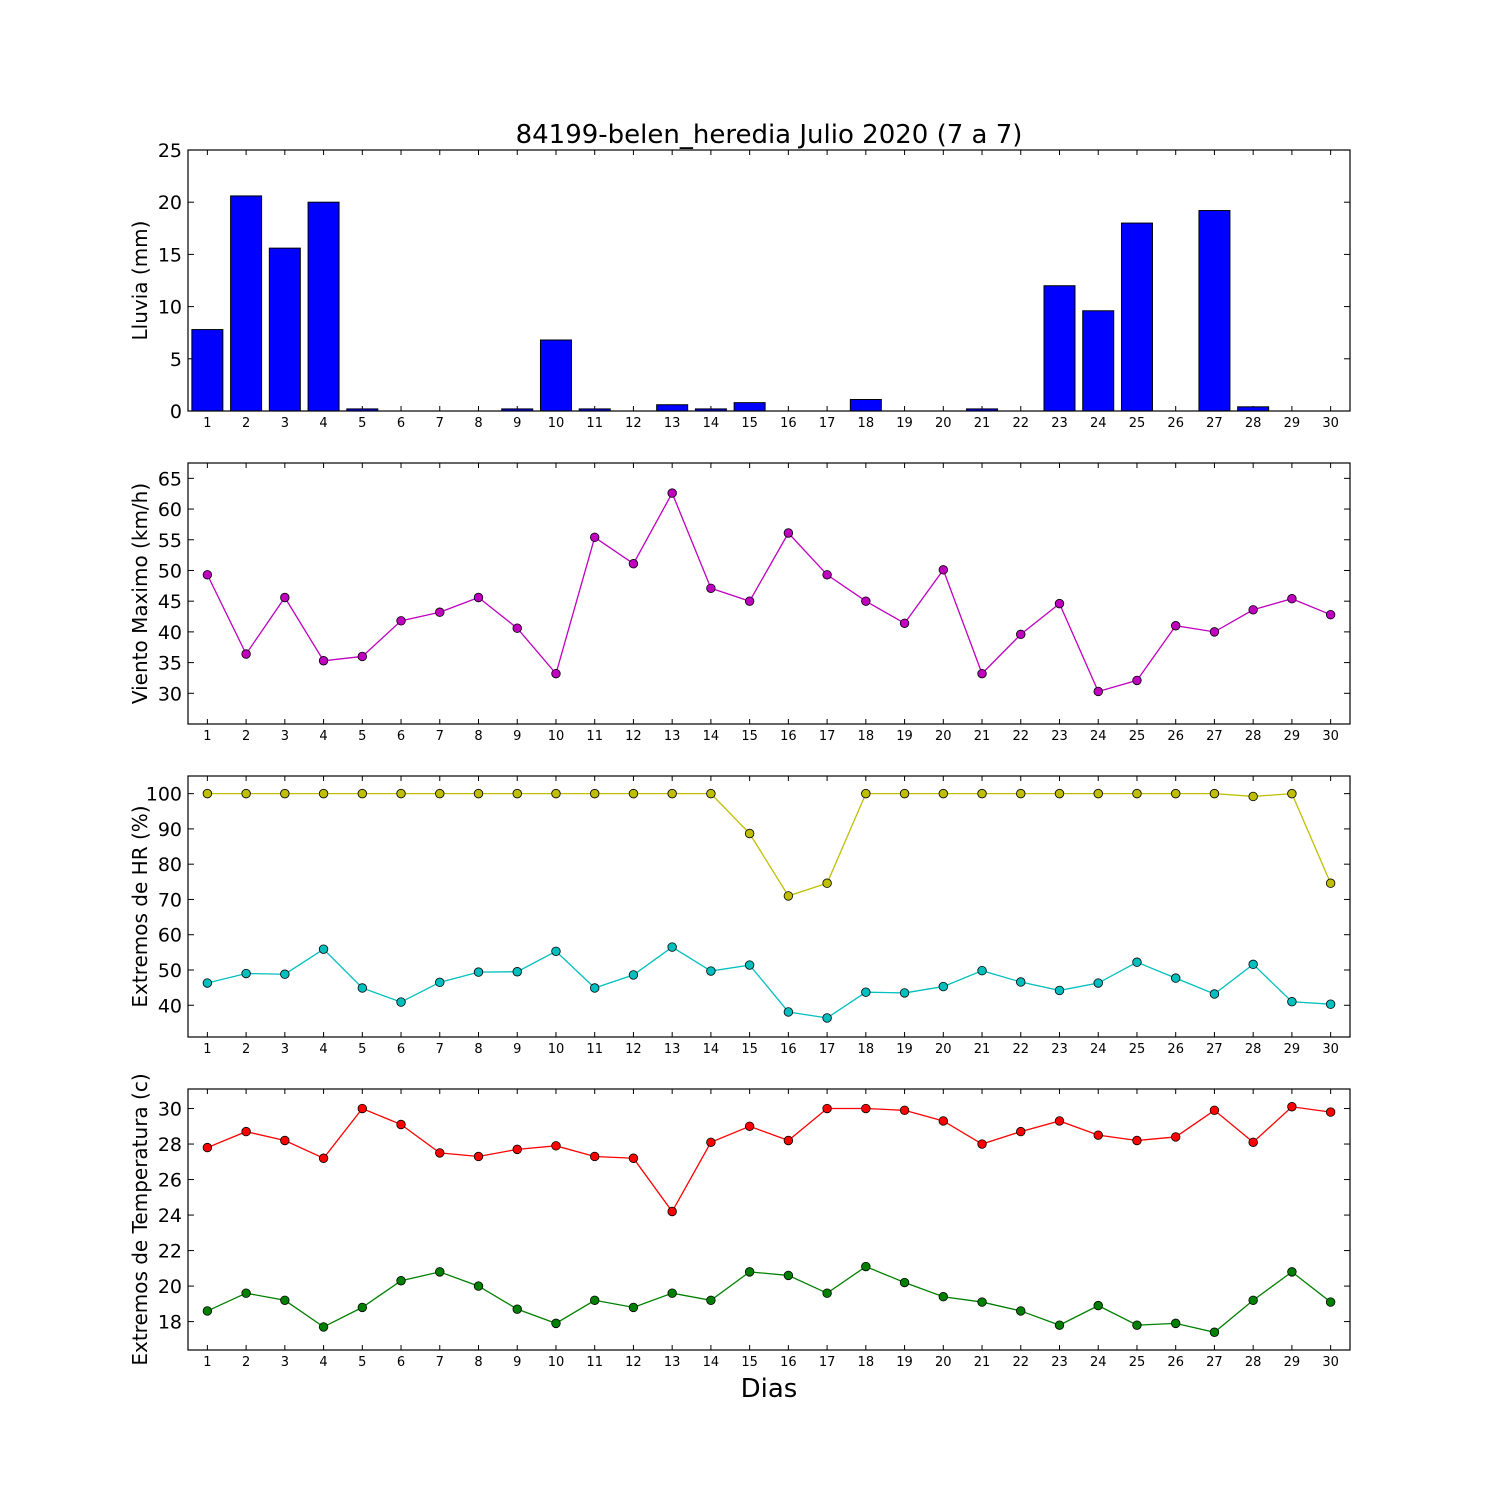 The width and height of the screenshot is (1500, 1500). I want to click on x-tick-label: 27, so click(1214, 1362).